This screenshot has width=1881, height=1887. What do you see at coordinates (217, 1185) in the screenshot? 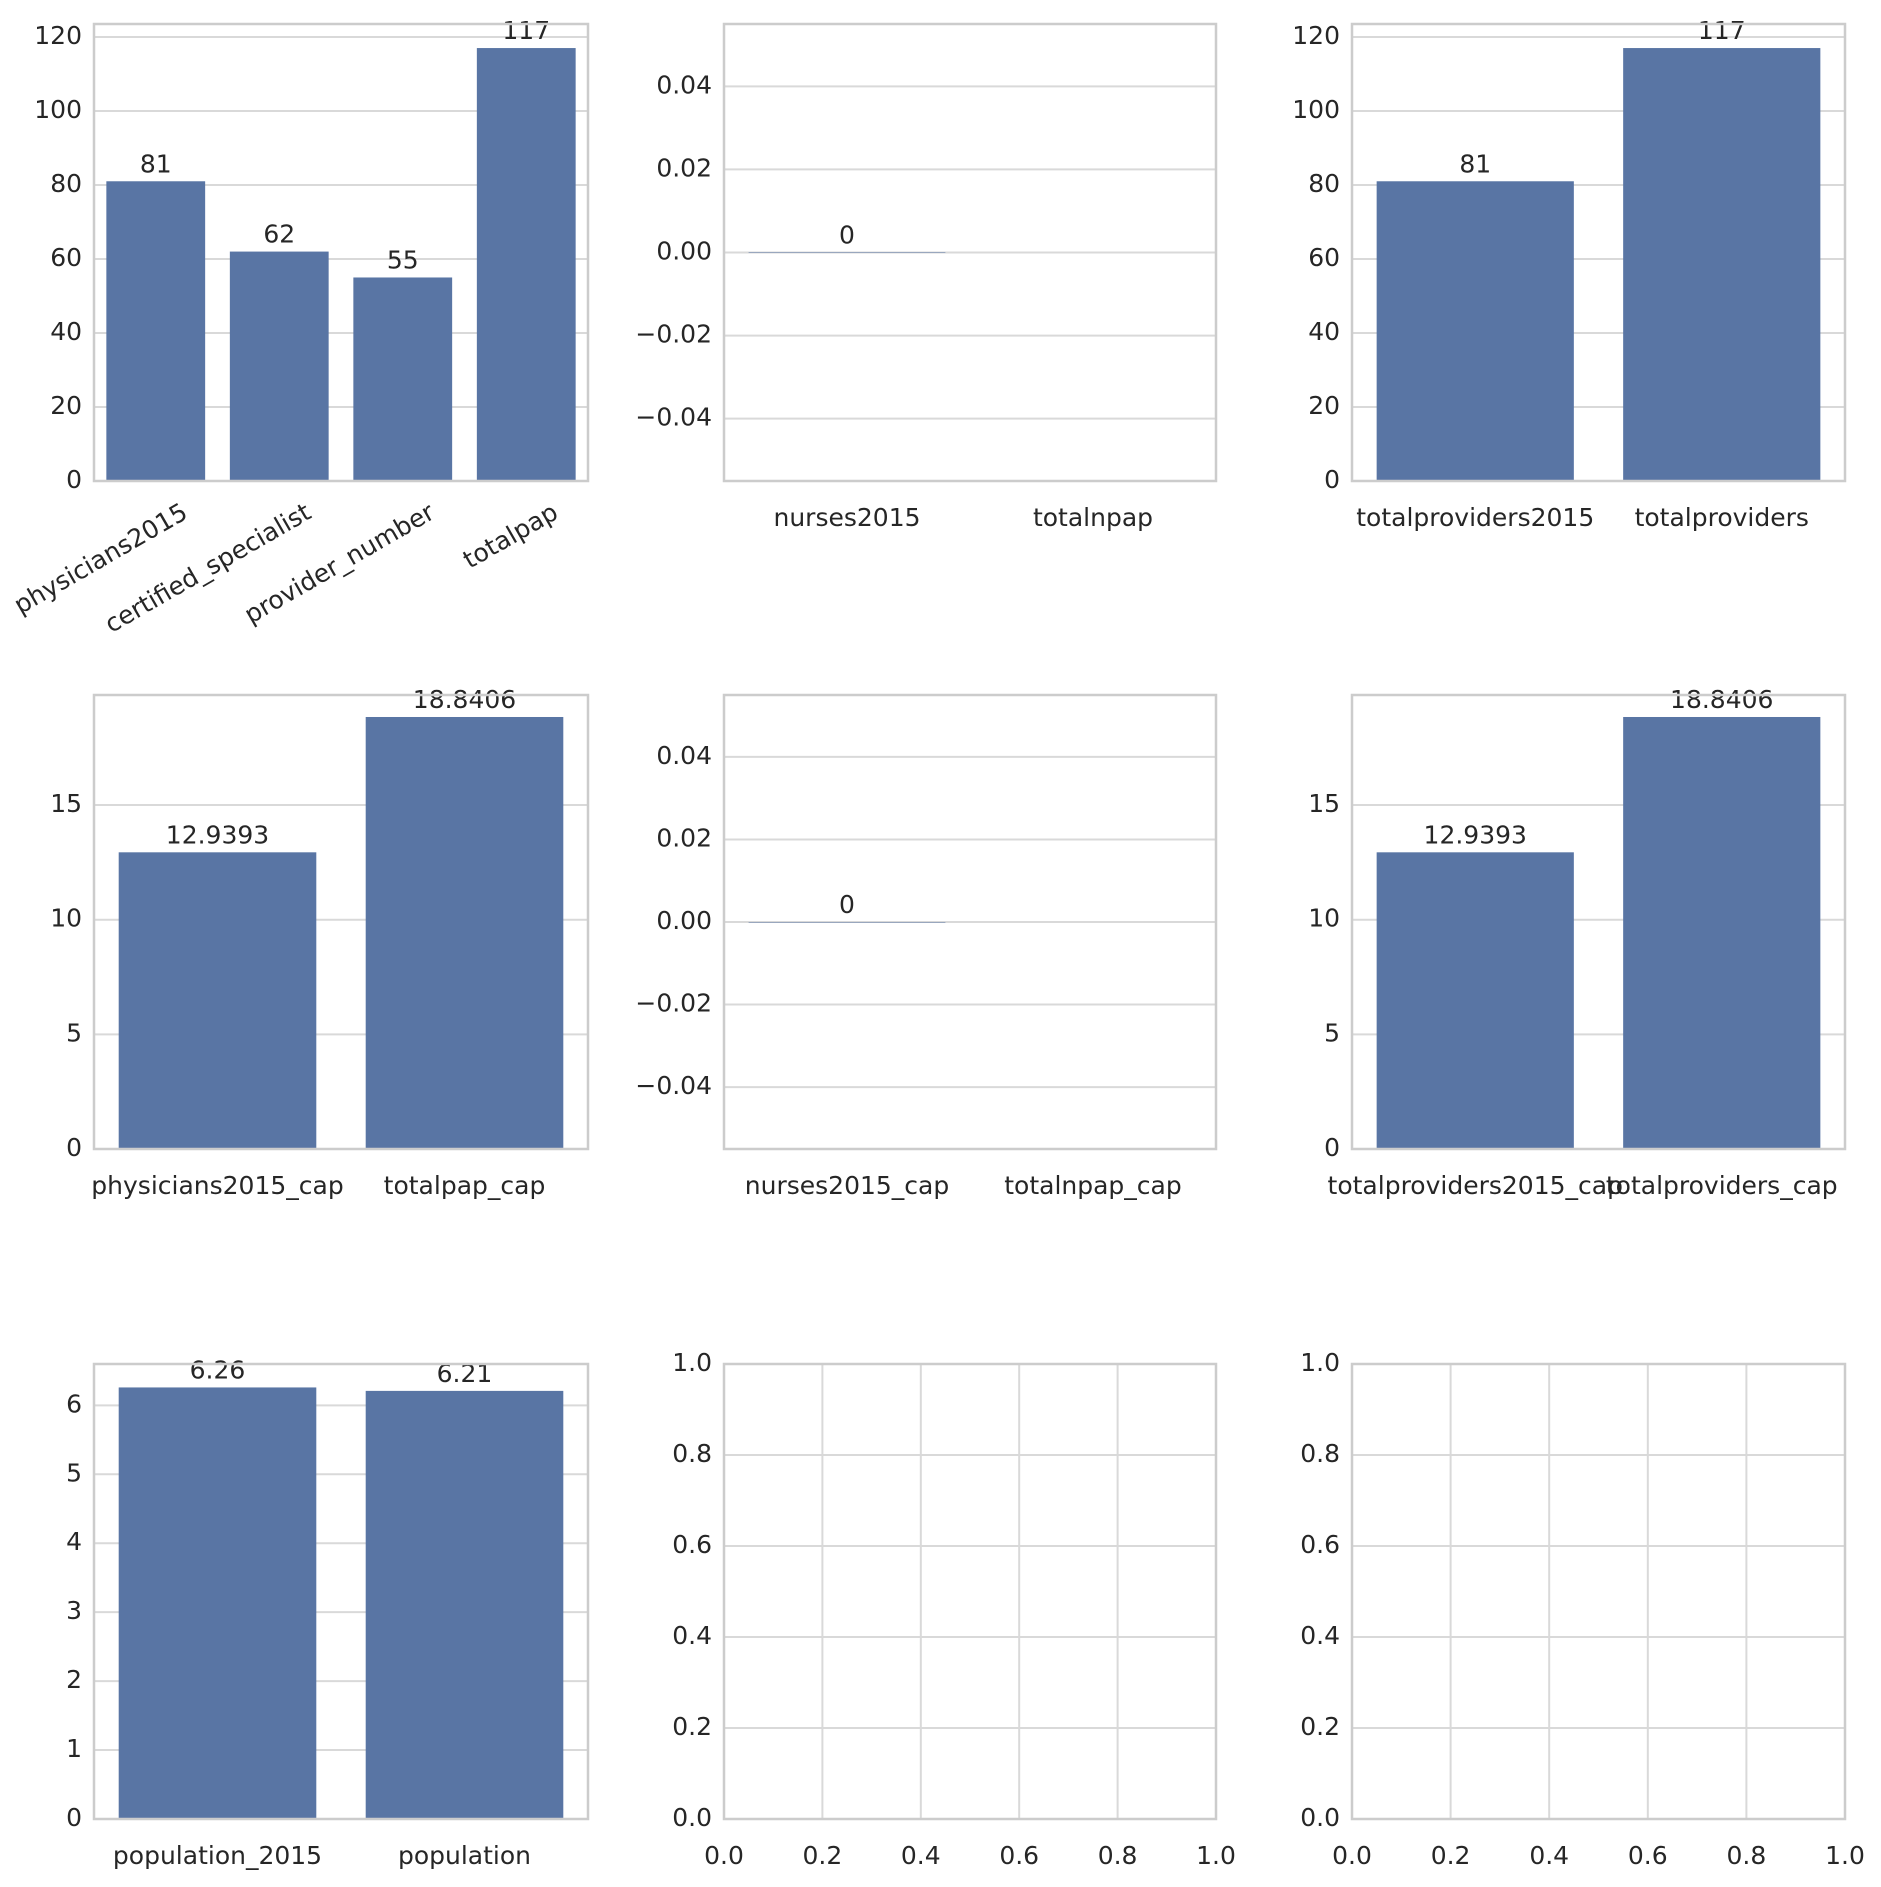
I see `x-tick-label: physicians2015_cap` at bounding box center [217, 1185].